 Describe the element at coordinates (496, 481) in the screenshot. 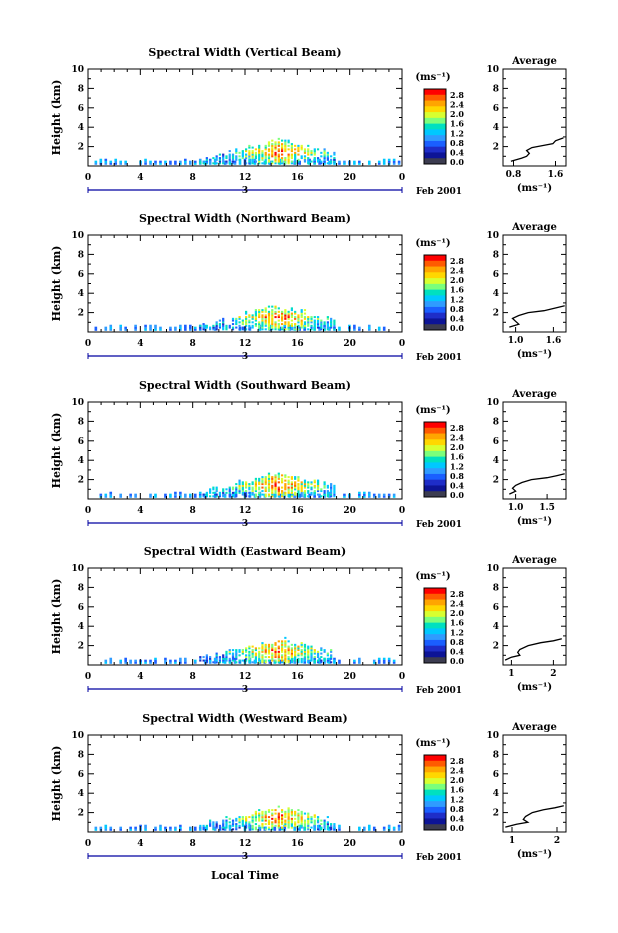

I see `avg-y-tick-label: 2` at that location.